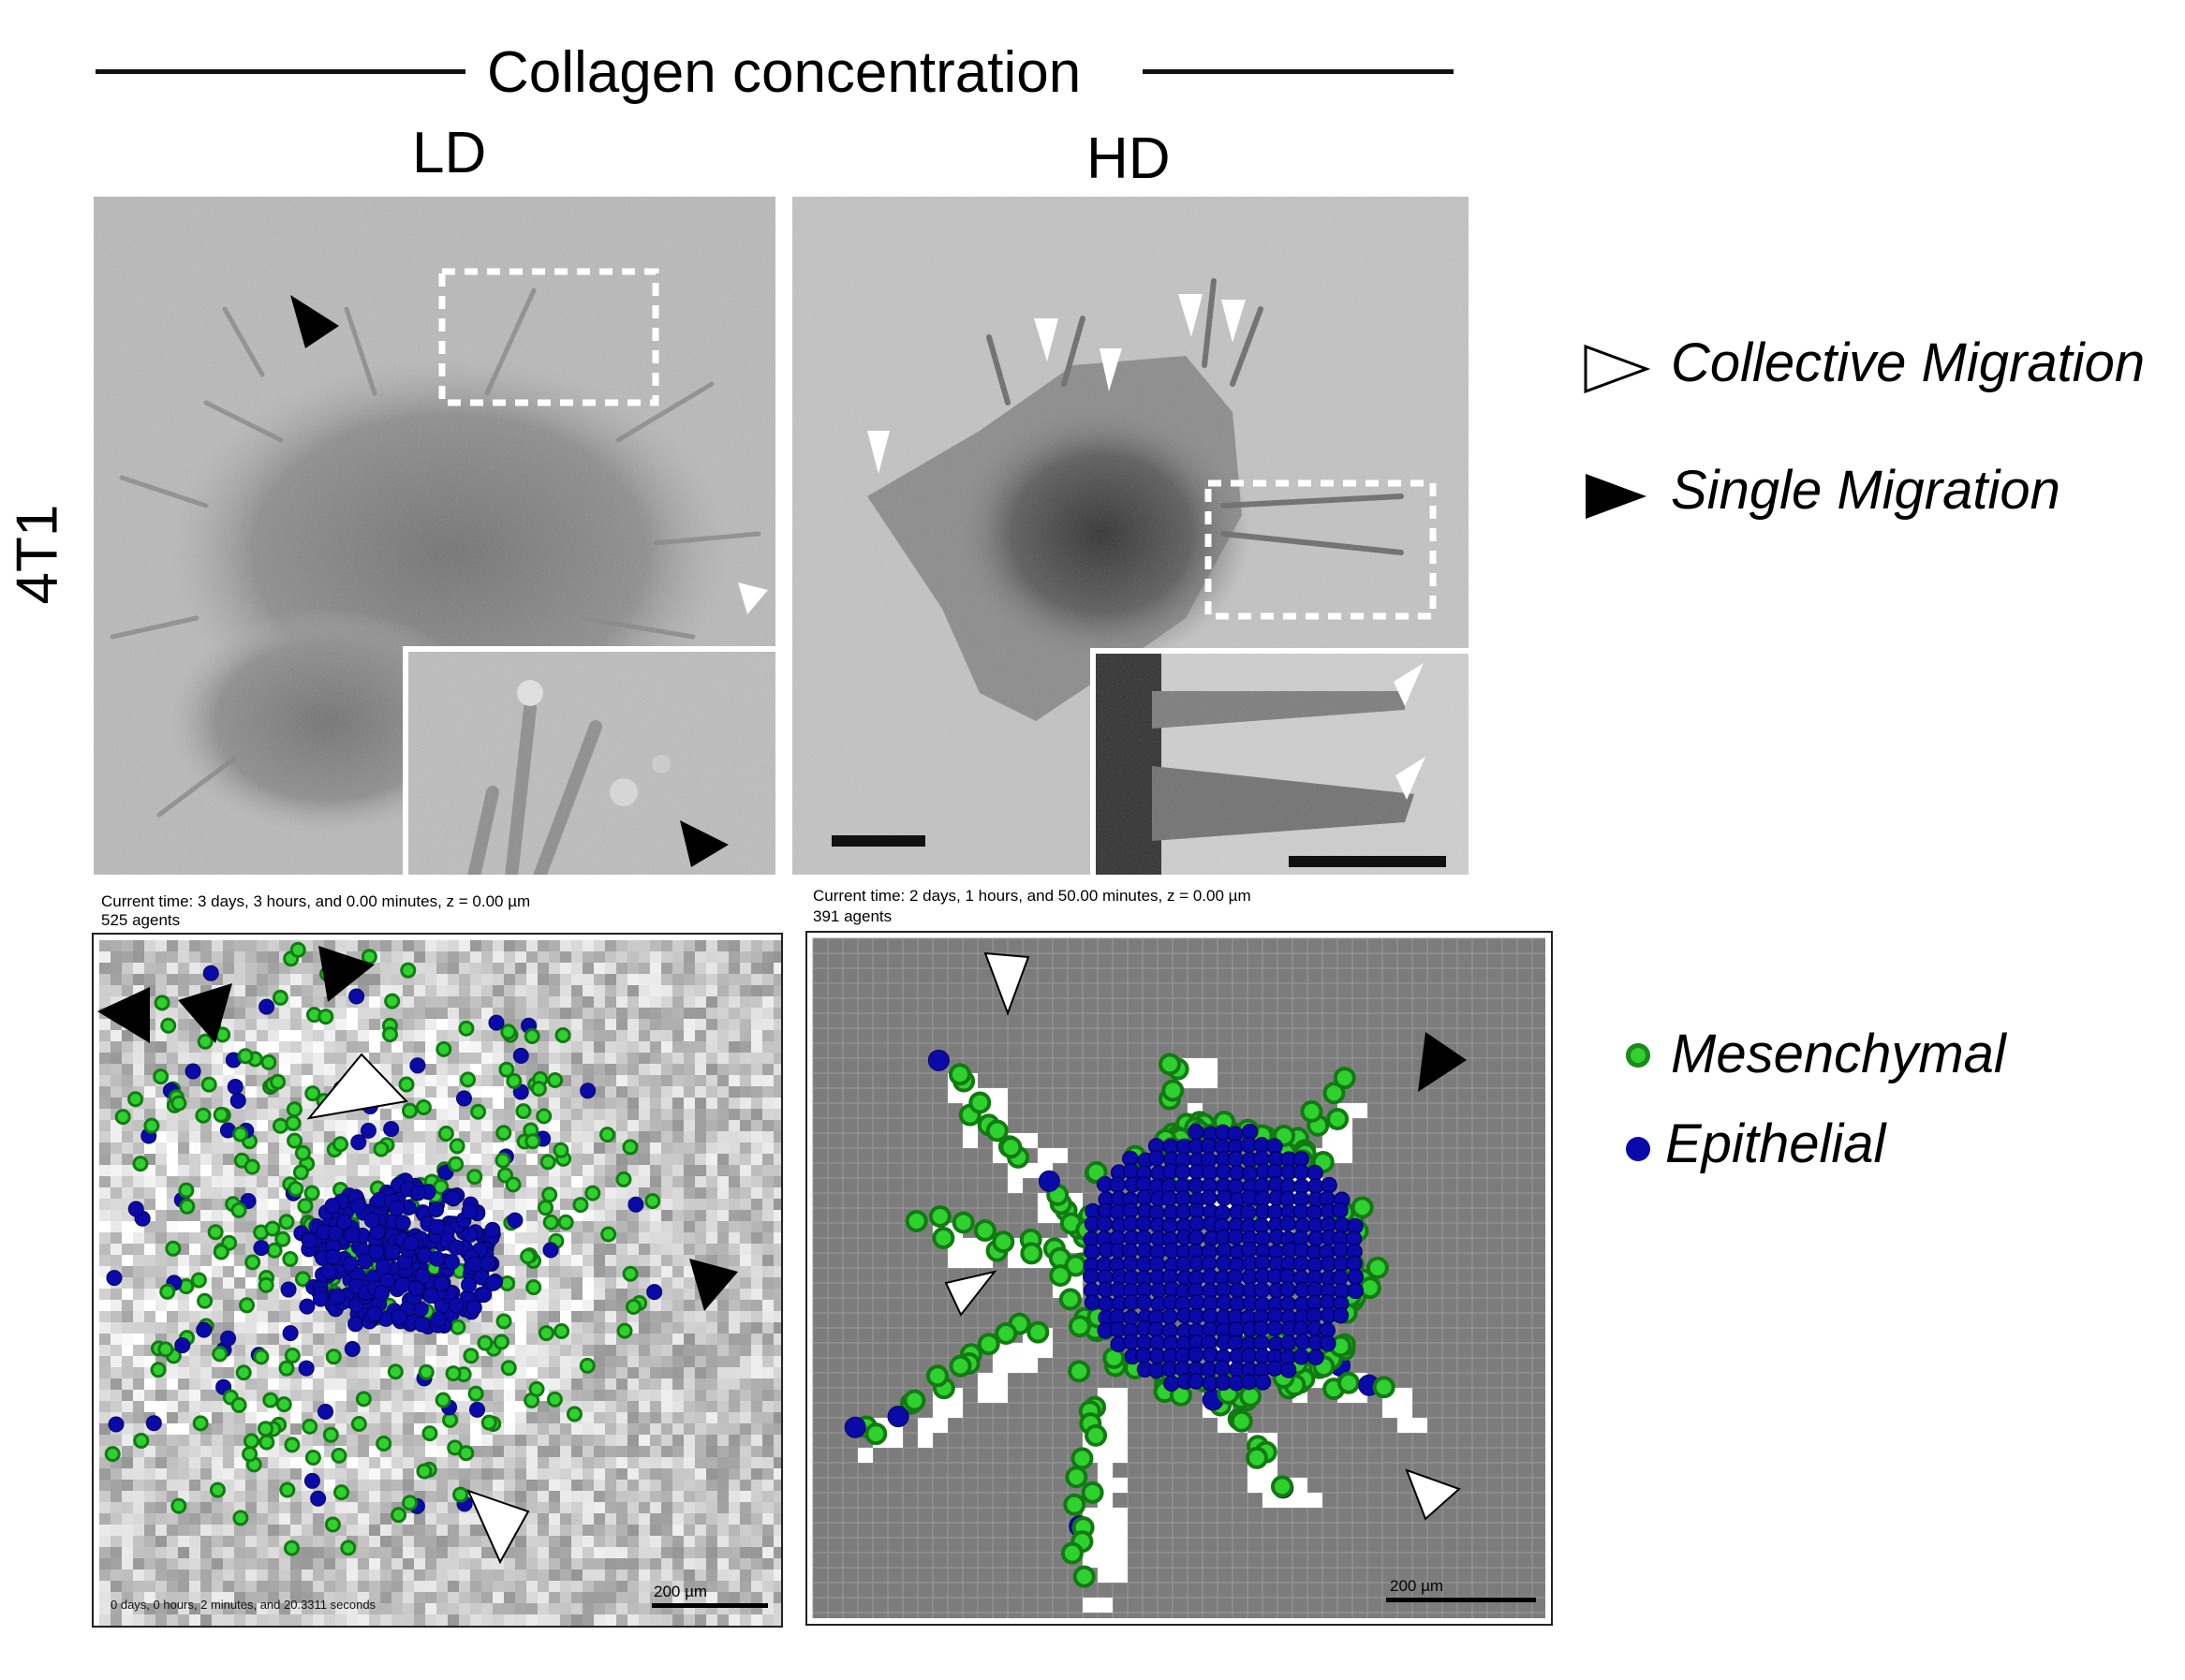  I want to click on micrograph-hd, so click(1130, 536).